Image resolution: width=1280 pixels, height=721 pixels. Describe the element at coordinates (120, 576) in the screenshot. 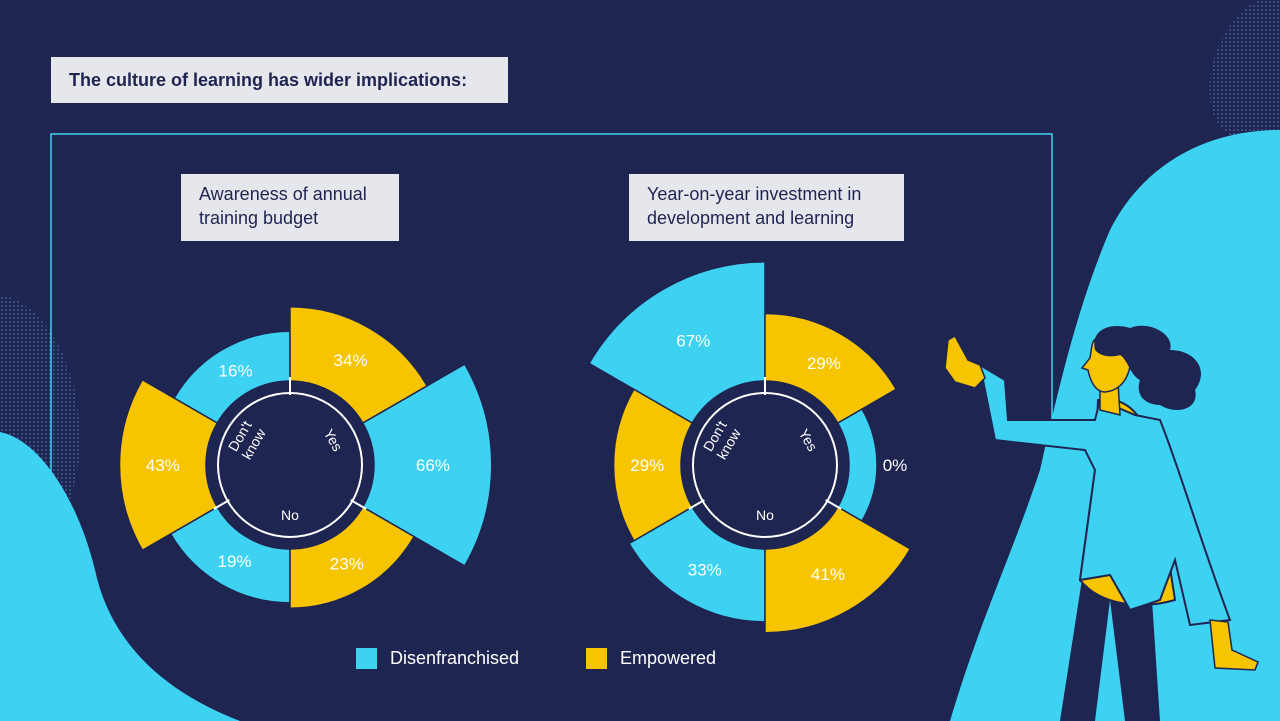

I see `left-decorative-blob` at that location.